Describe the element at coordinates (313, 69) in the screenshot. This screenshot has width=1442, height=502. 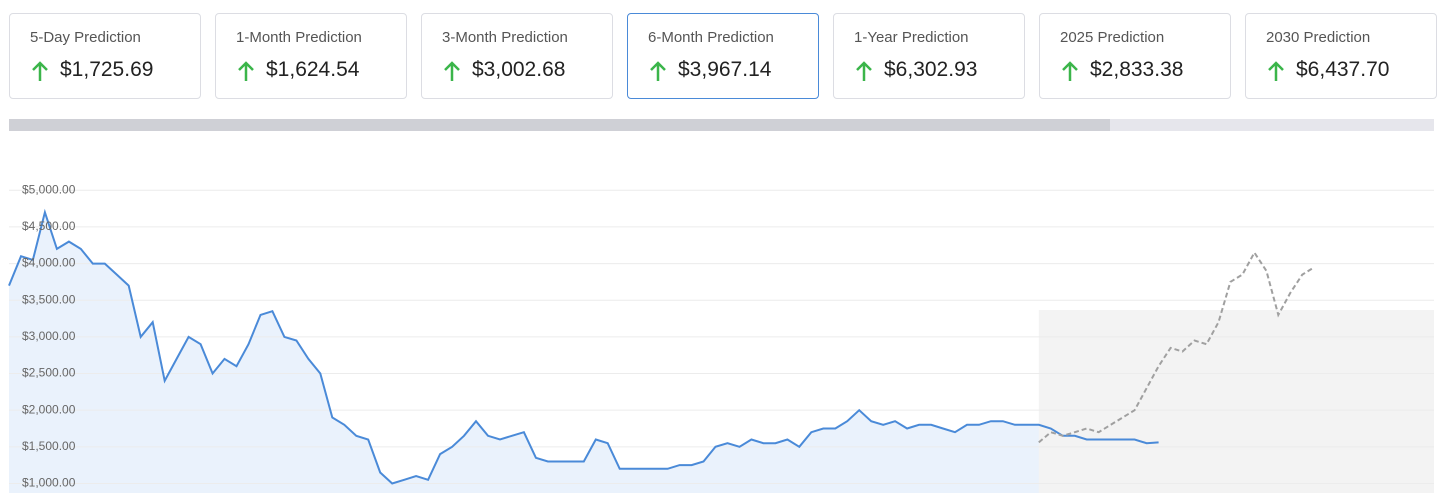
I see `card-value: $1,624.54` at that location.